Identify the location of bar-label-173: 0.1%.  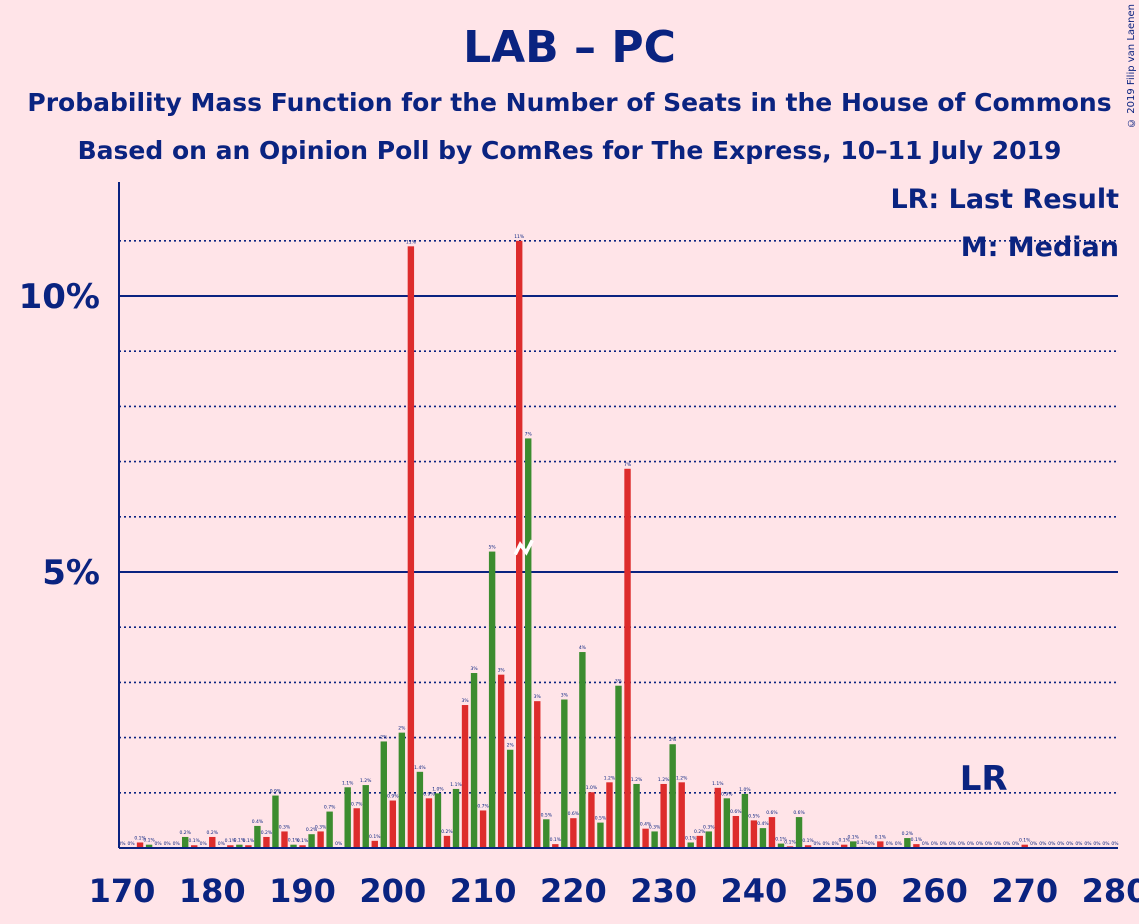
(149, 841).